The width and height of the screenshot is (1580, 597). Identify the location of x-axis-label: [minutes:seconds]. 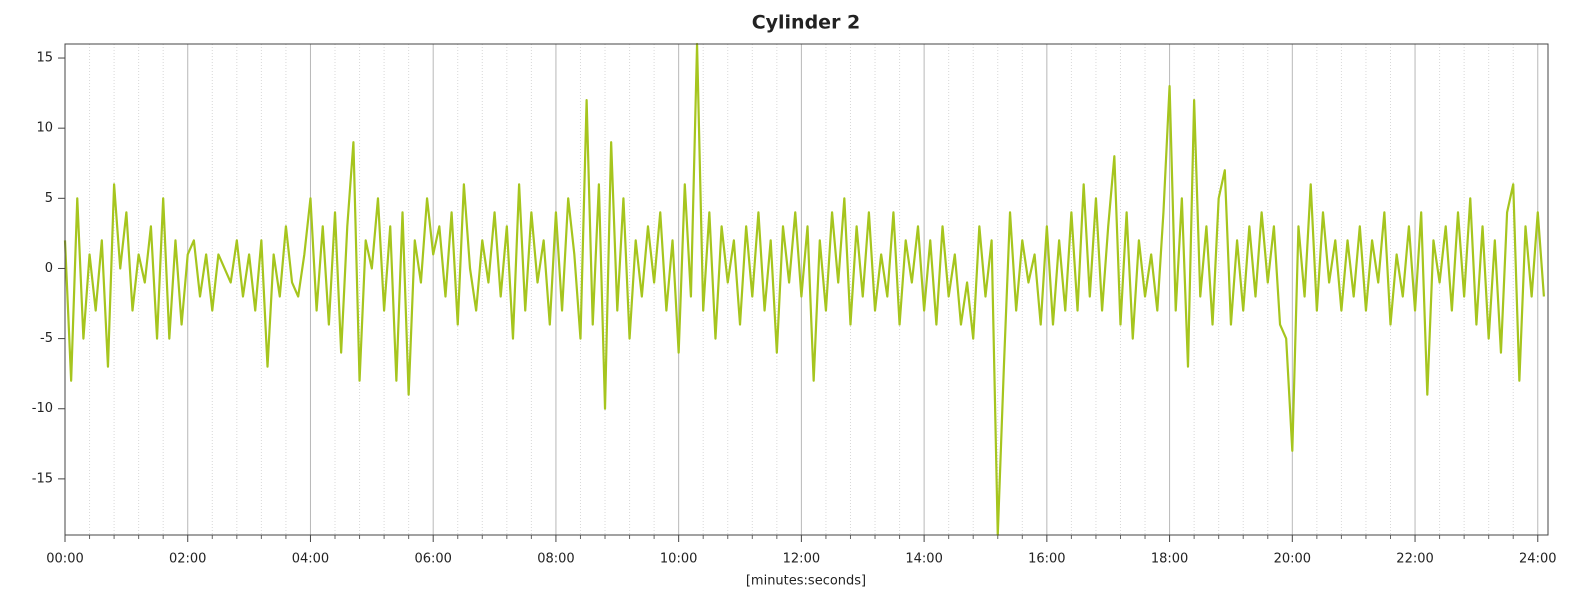
(806, 581).